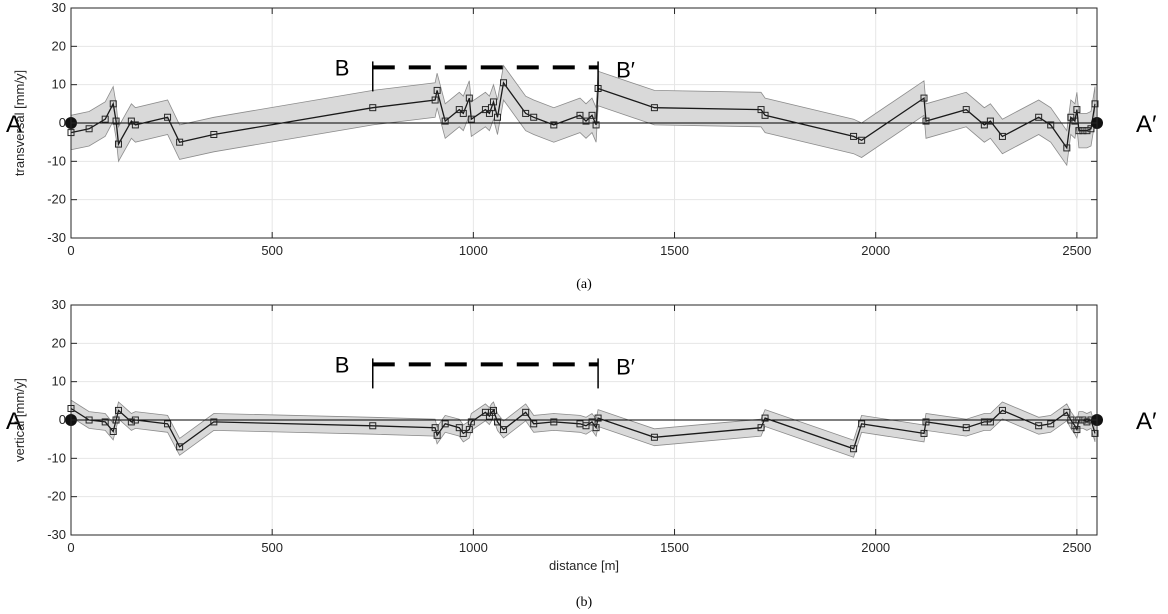 The image size is (1168, 614). I want to click on x-tick-label: 1500, so click(674, 250).